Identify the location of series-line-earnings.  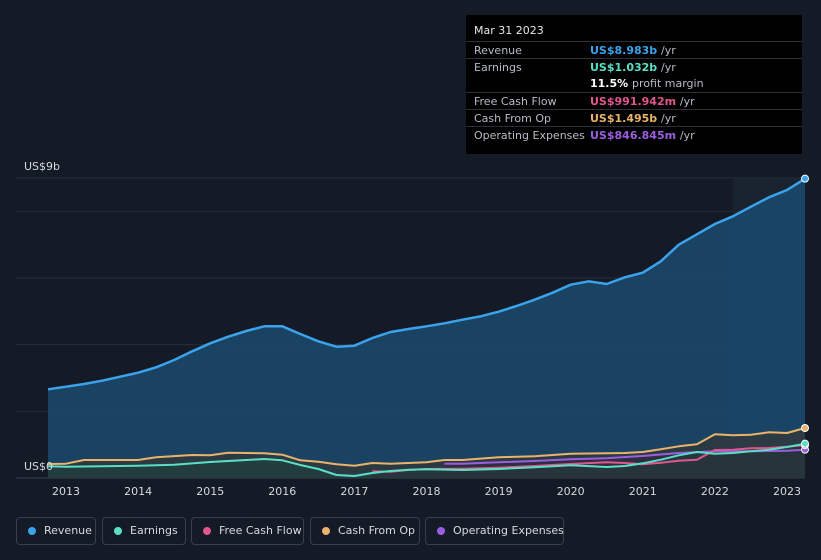
(426, 459).